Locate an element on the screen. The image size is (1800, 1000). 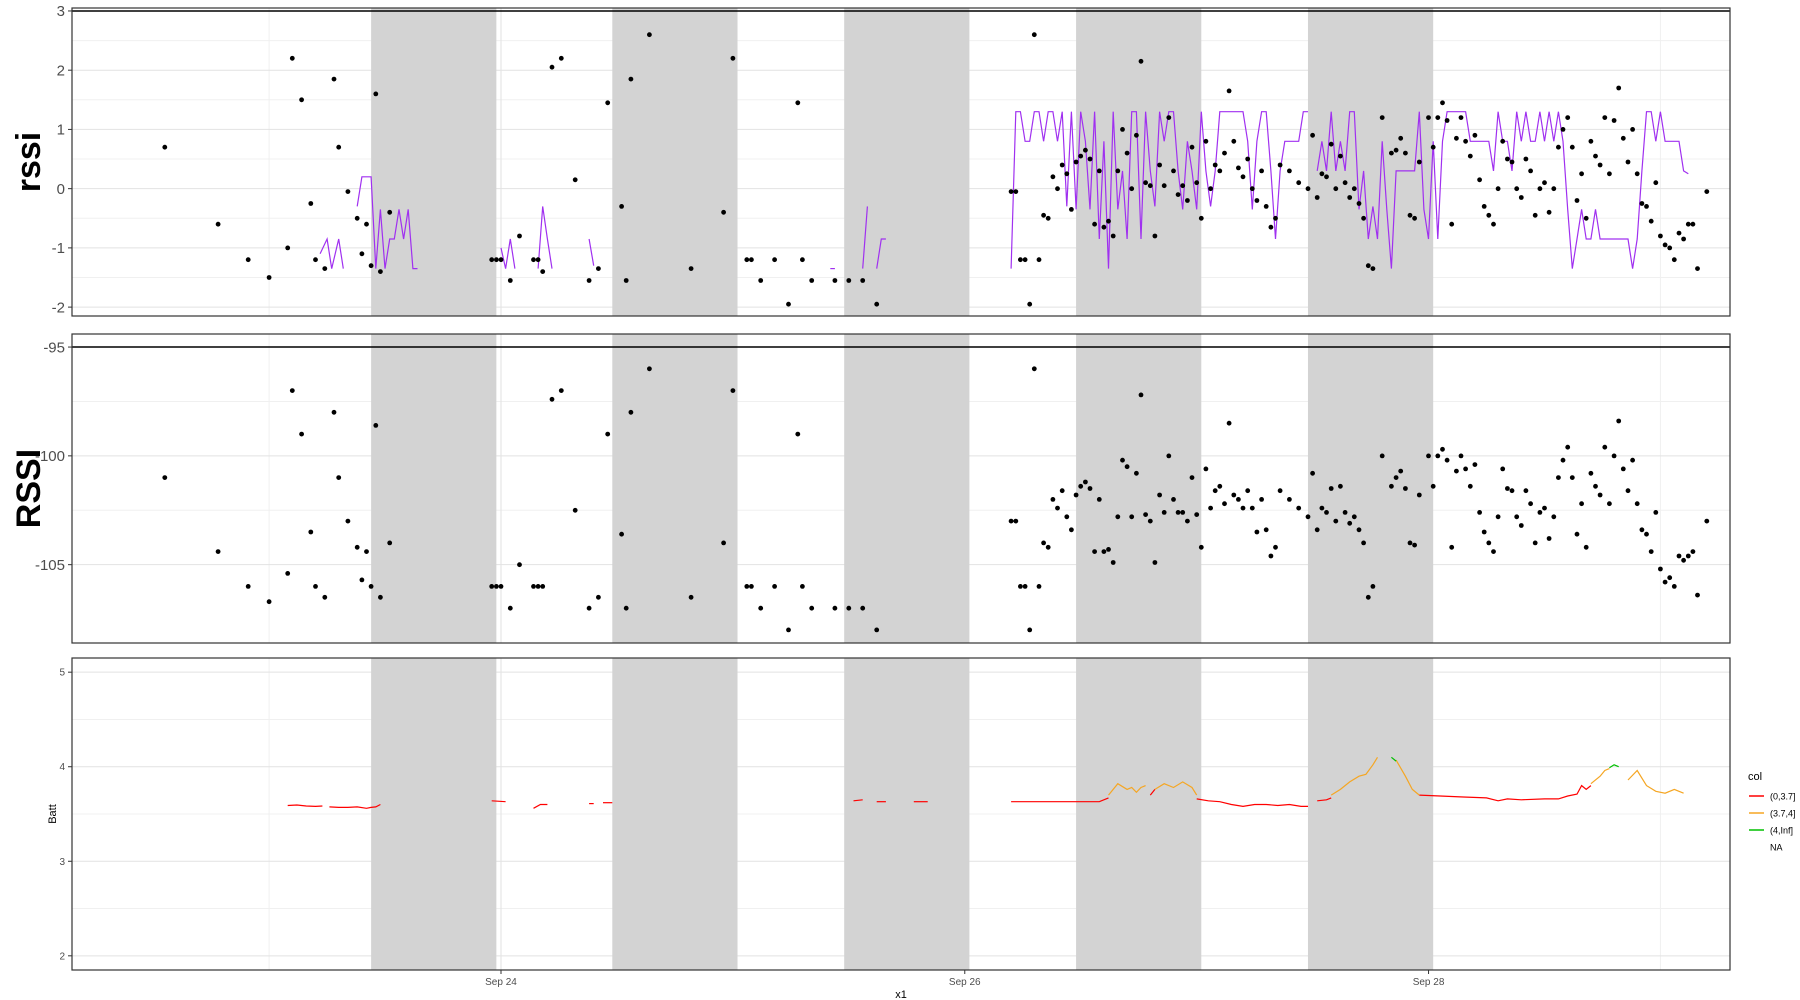
y-tick-label: -1 is located at coordinates (58, 248).